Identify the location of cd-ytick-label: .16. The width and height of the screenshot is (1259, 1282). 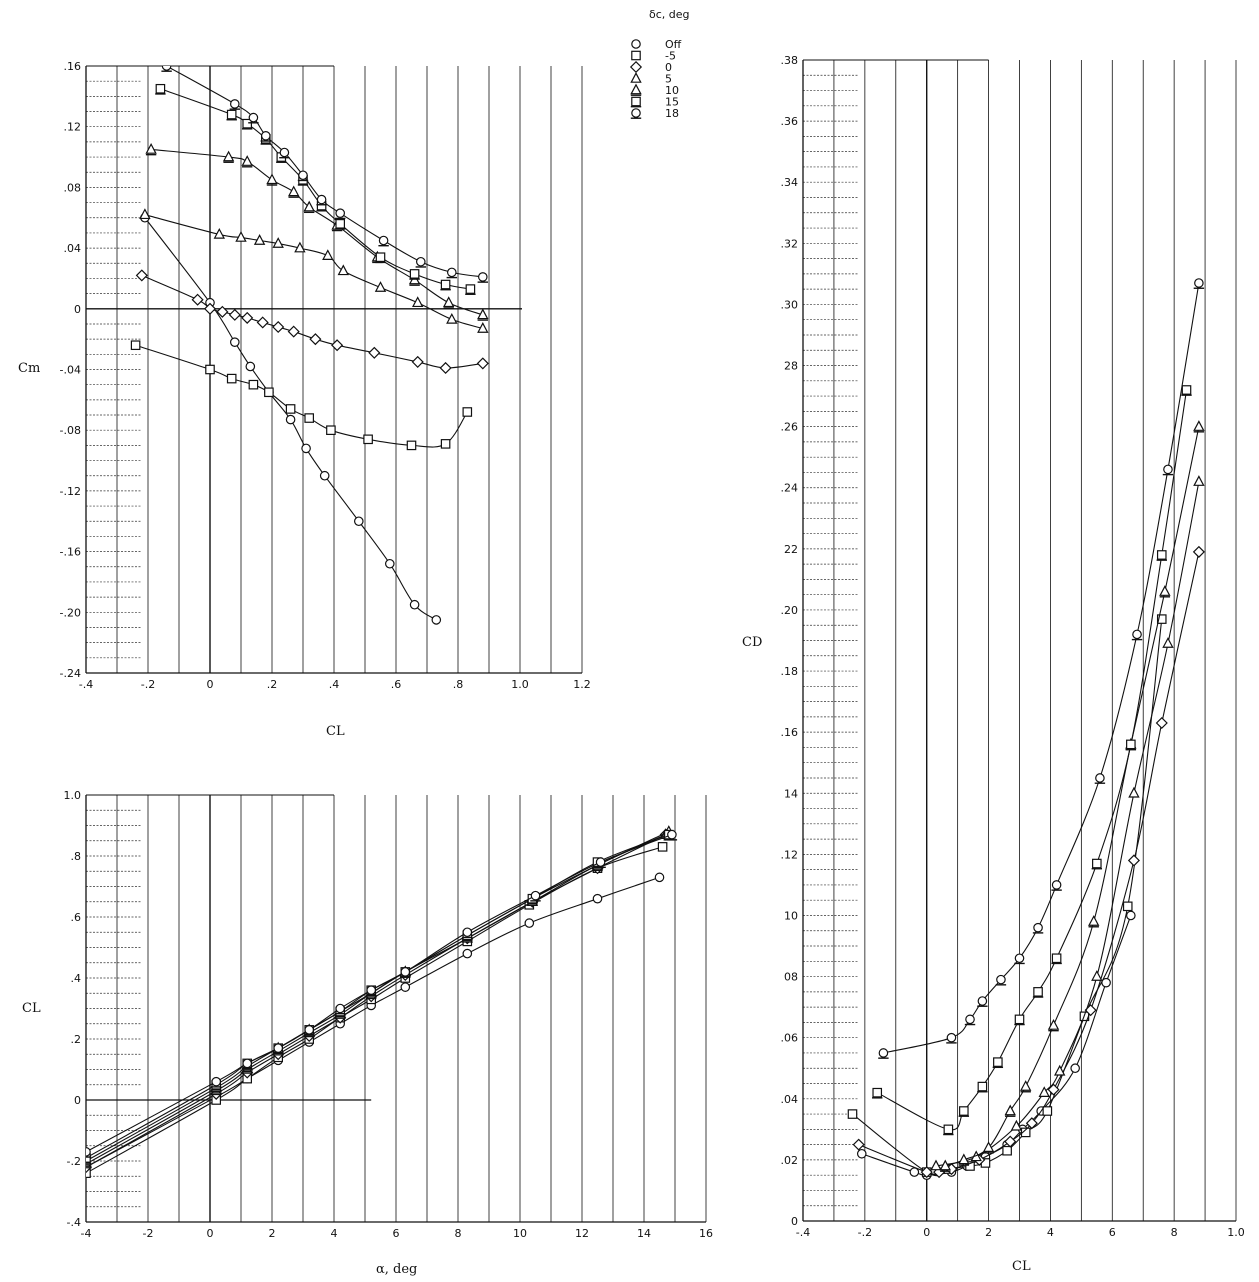
(790, 732).